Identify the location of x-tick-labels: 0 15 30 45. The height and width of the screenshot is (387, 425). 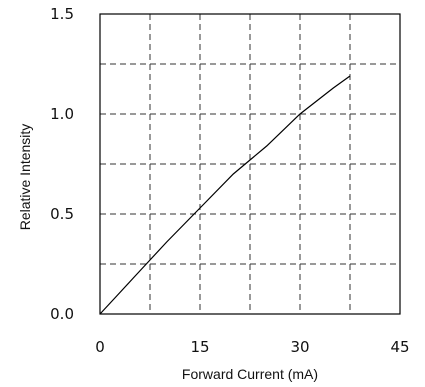
(252, 347).